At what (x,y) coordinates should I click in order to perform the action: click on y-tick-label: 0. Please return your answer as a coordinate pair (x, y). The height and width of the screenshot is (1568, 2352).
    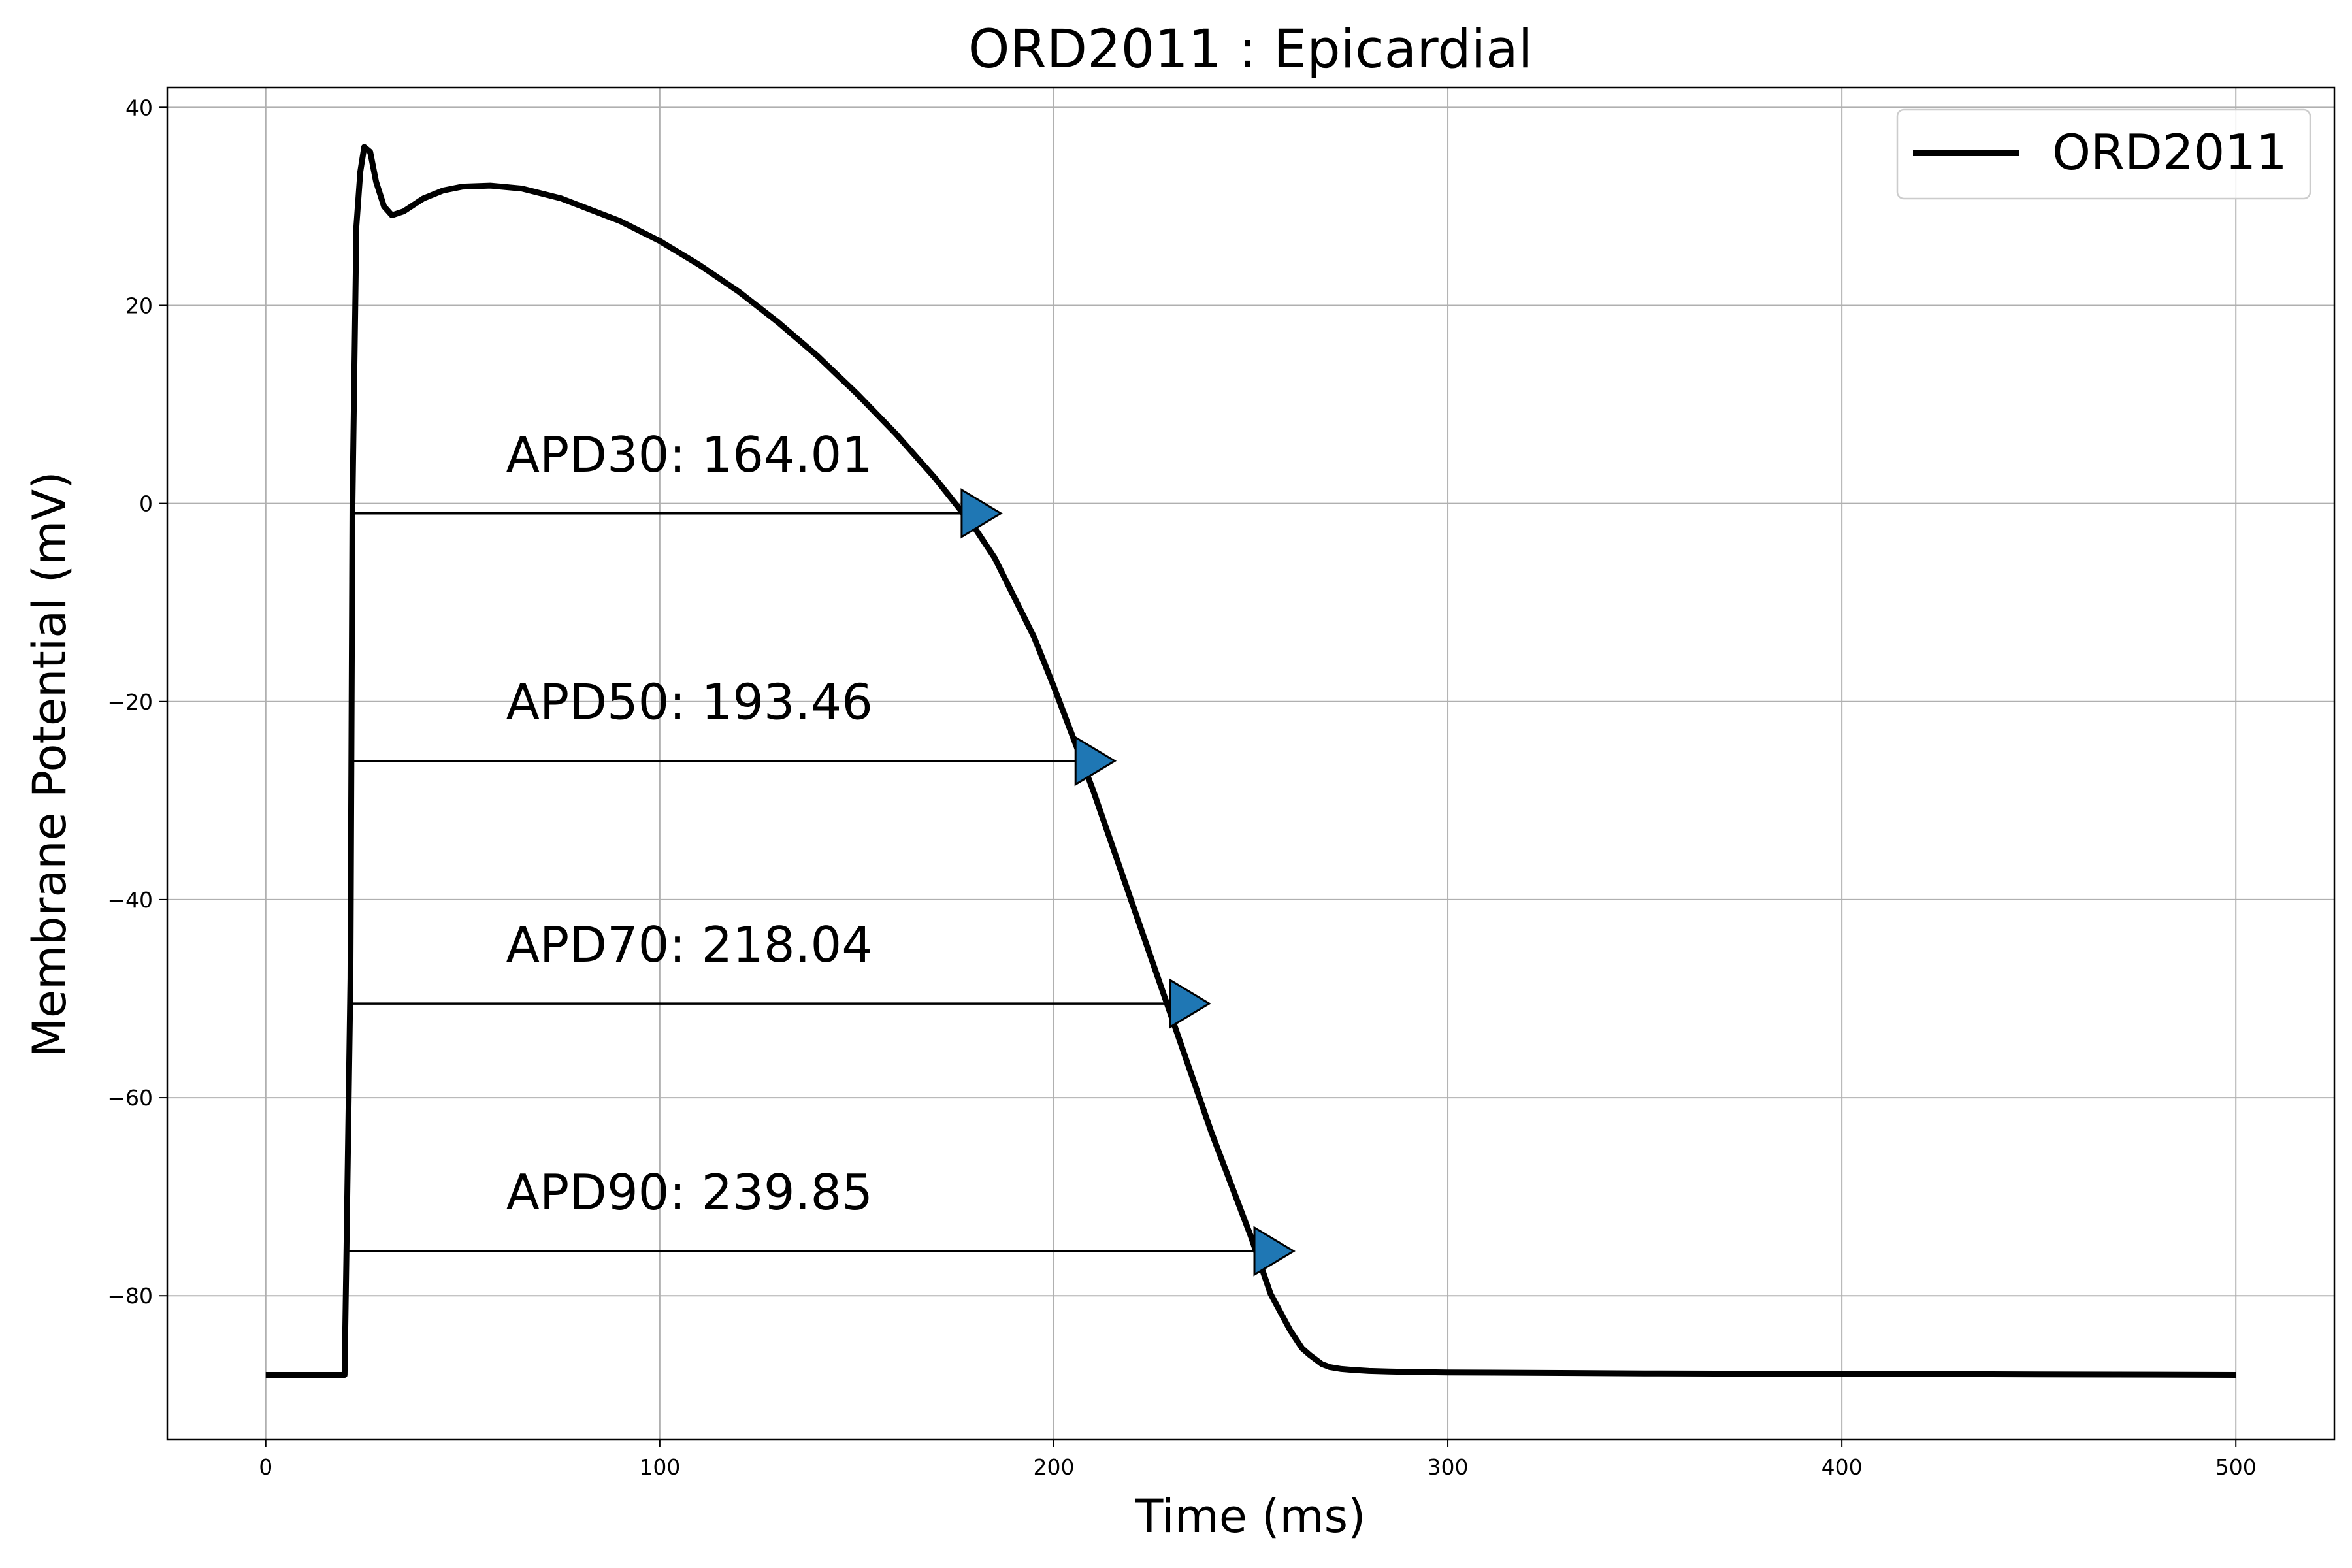
    Looking at the image, I should click on (146, 504).